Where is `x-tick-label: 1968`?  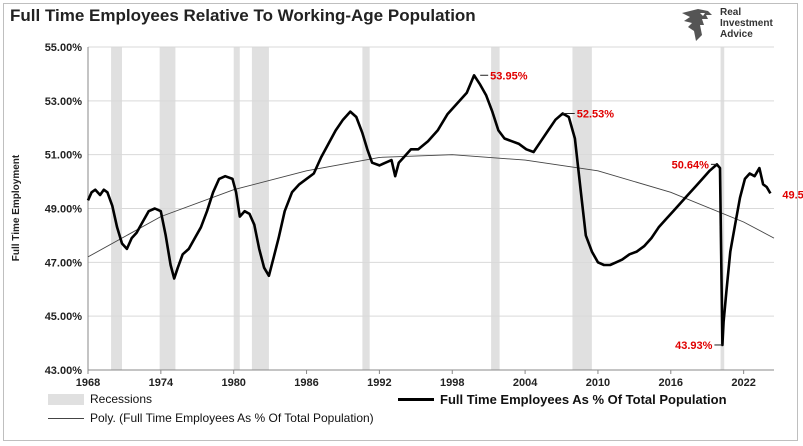
x-tick-label: 1968 is located at coordinates (88, 383).